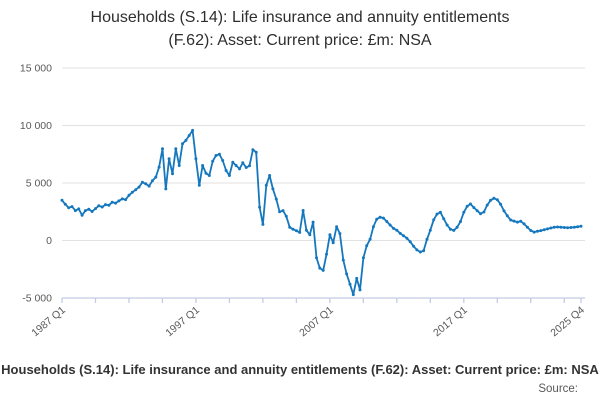 This screenshot has width=600, height=400. What do you see at coordinates (182, 321) in the screenshot?
I see `svg-text: 1997 Q1` at bounding box center [182, 321].